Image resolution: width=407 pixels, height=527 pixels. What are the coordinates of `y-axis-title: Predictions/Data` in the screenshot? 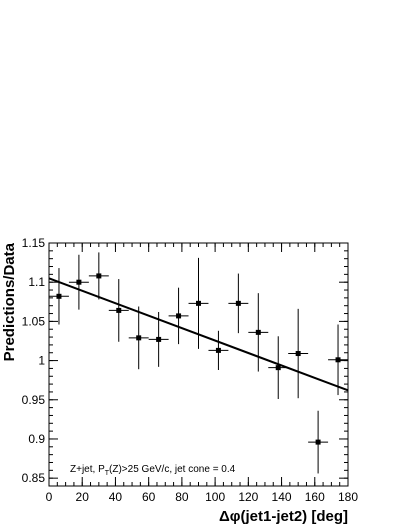 It's located at (9, 301).